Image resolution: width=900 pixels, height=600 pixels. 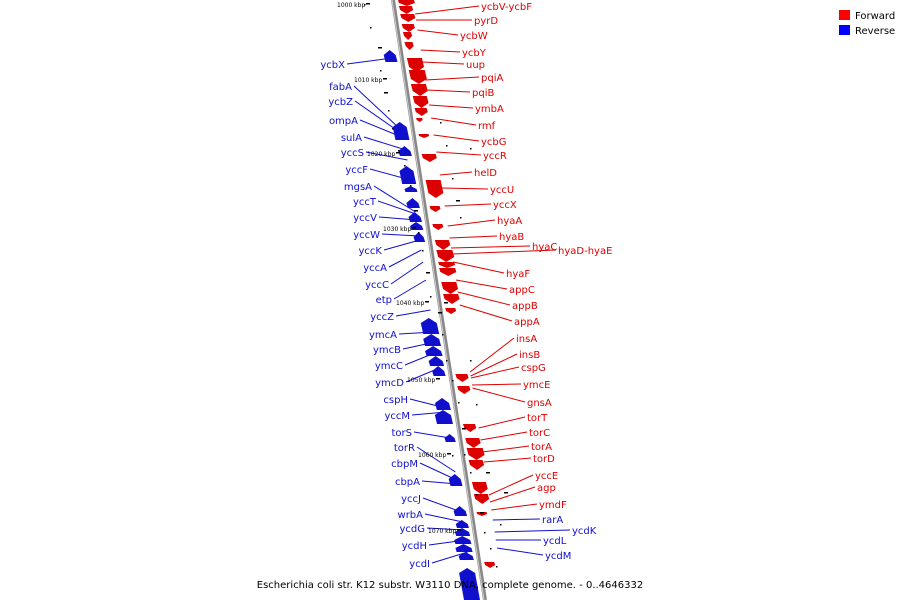 I want to click on reverse-gene-label: ycdG, so click(x=412, y=529).